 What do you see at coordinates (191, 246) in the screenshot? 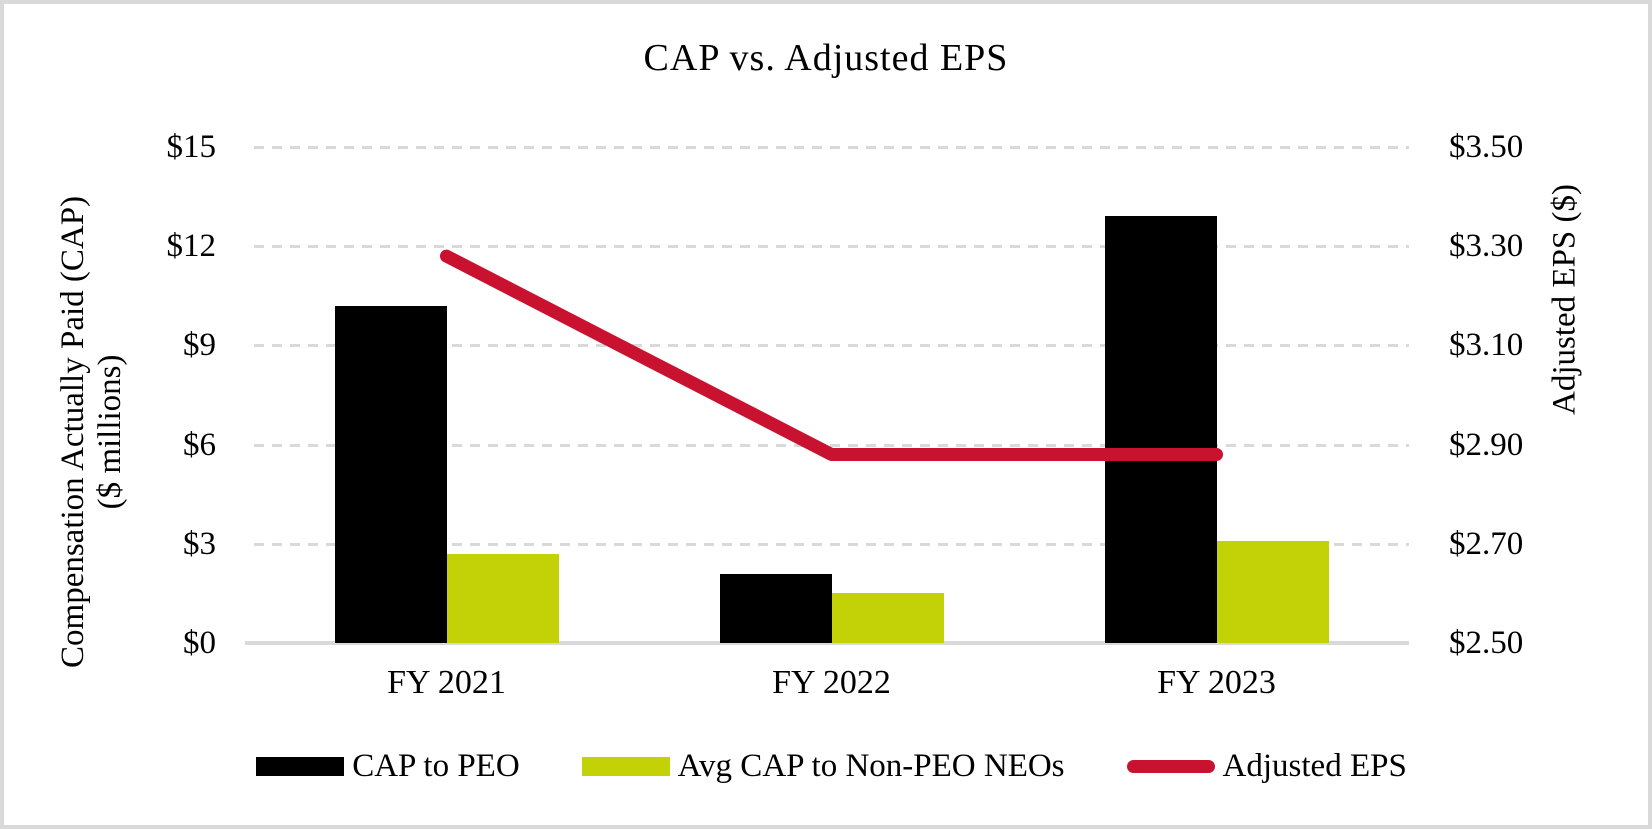
I see `left-axis-tick-12: $12` at bounding box center [191, 246].